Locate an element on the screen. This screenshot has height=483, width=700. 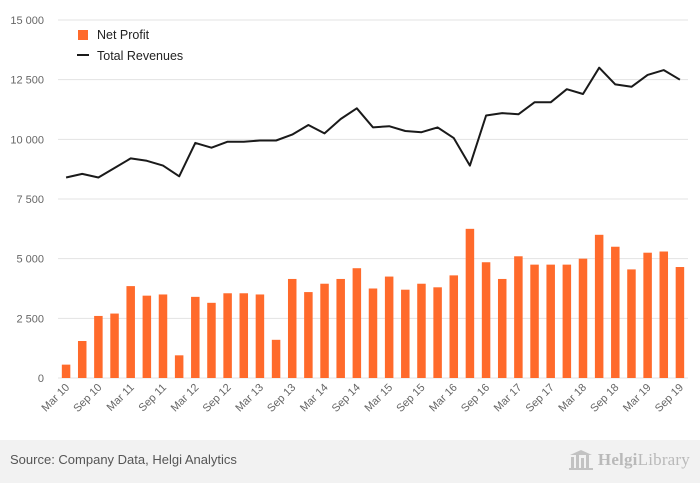
y-tick-label: 2 500 is located at coordinates (30, 319).